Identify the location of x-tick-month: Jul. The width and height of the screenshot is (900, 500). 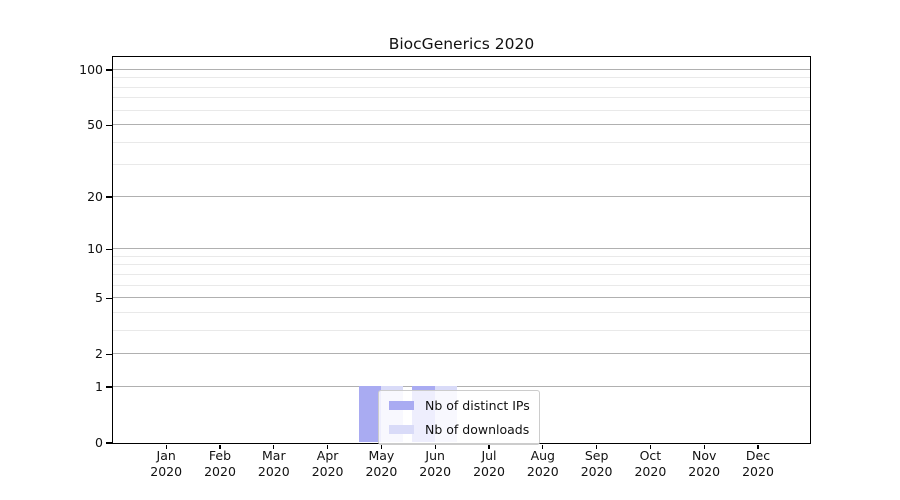
(489, 455).